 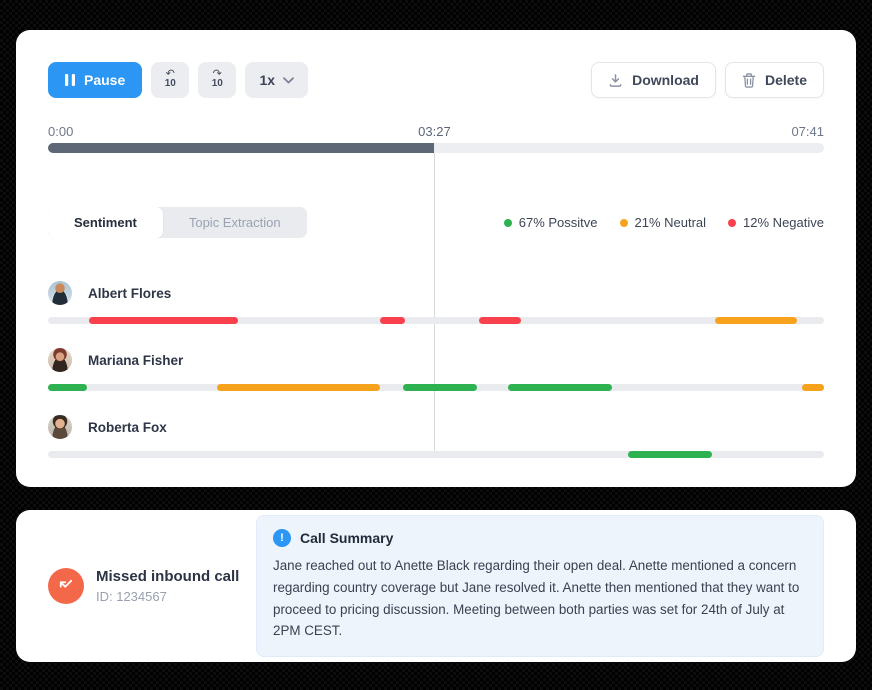 I want to click on time-end: 07:41, so click(x=807, y=131).